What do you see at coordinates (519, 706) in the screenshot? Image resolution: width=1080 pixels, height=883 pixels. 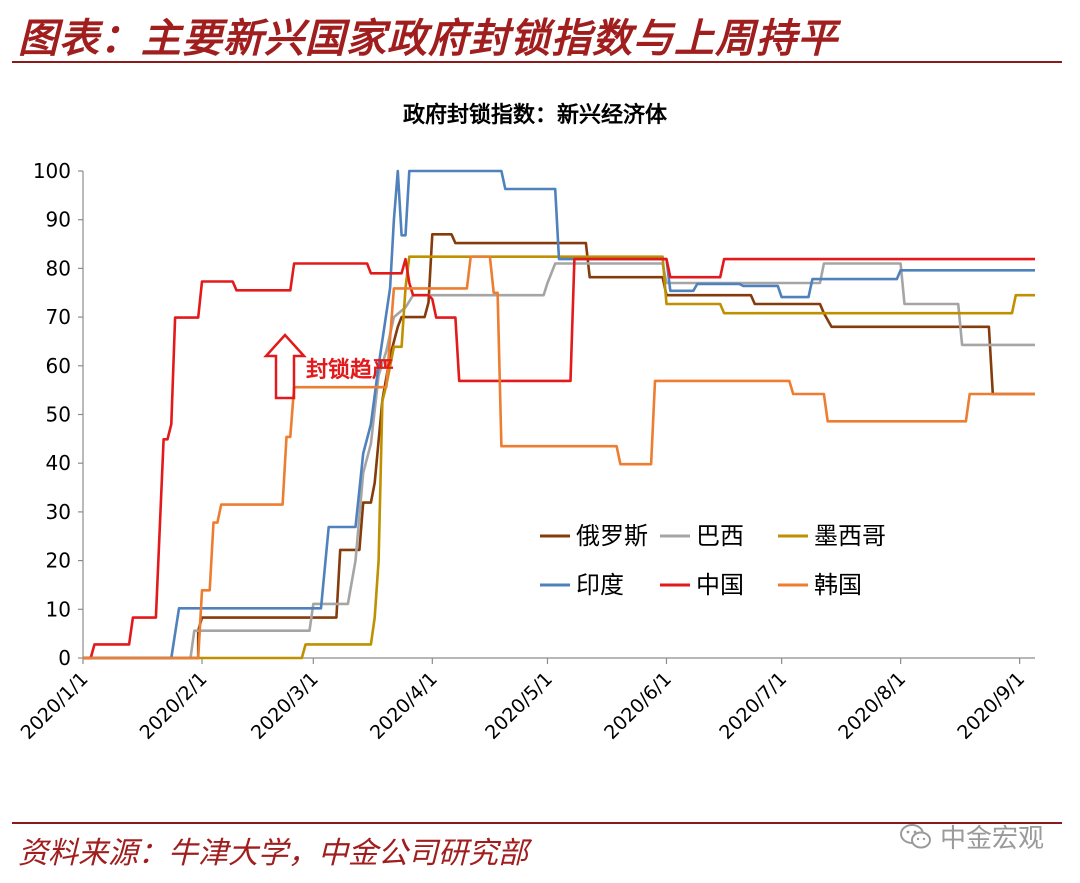 I see `x-tick-label: 2020/5/1` at bounding box center [519, 706].